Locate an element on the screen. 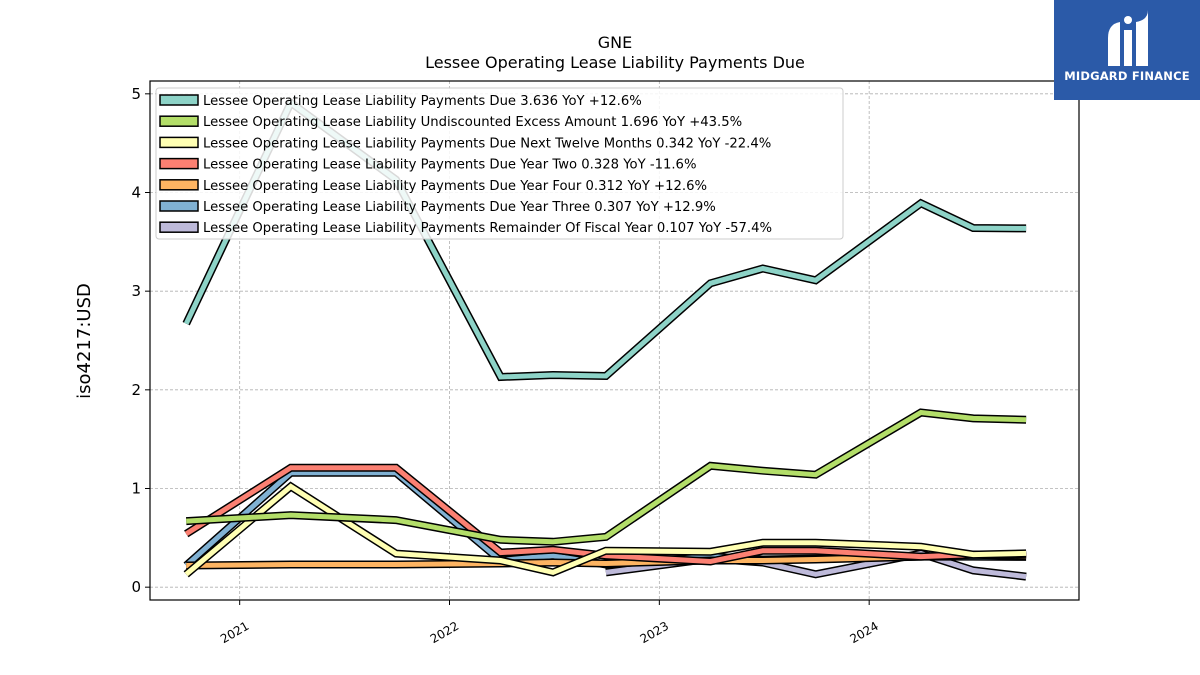 The height and width of the screenshot is (675, 1200). y-tick-label: 5 is located at coordinates (136, 94).